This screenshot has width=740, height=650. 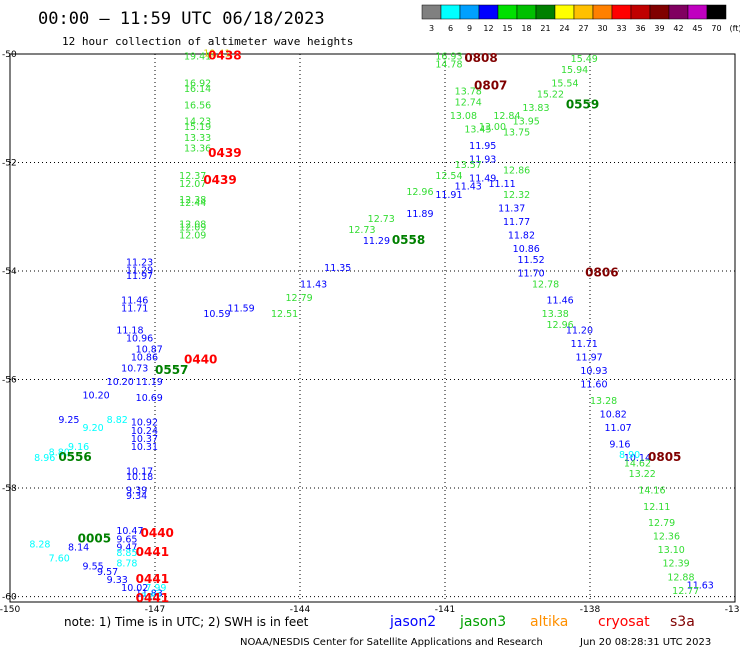 What do you see at coordinates (659, 28) in the screenshot?
I see `colorbar-label: 39` at bounding box center [659, 28].